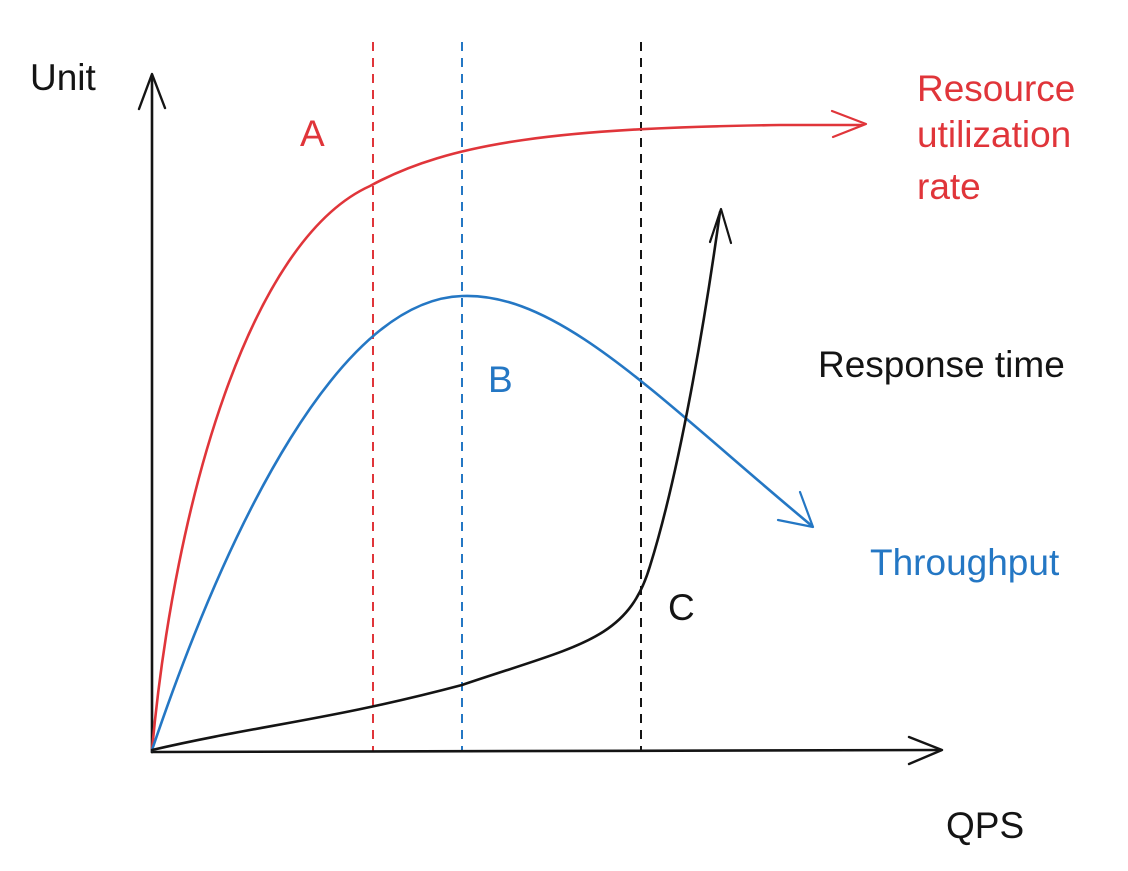 The width and height of the screenshot is (1128, 871). Describe the element at coordinates (985, 825) in the screenshot. I see `x-axis-label: QPS` at that location.